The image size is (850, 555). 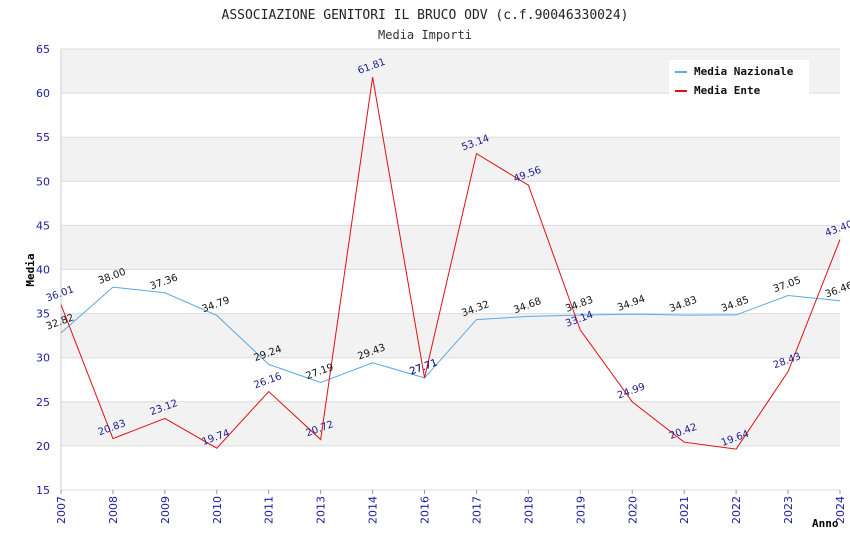 I want to click on data-label: 36.46, so click(x=837, y=290).